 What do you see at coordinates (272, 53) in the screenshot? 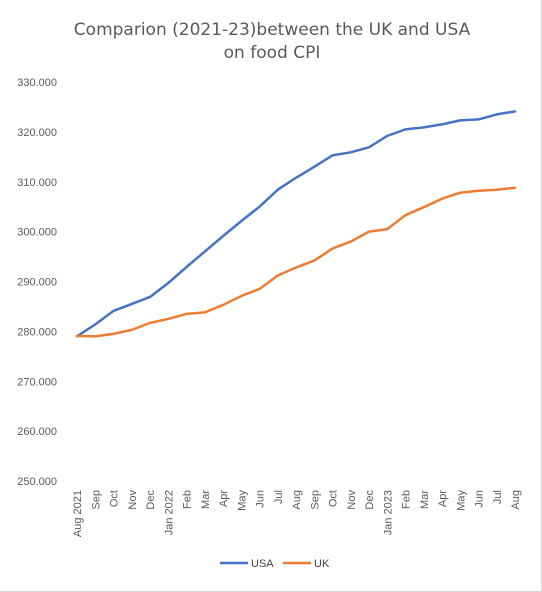
I see `chart-title-line-2: on food CPI` at bounding box center [272, 53].